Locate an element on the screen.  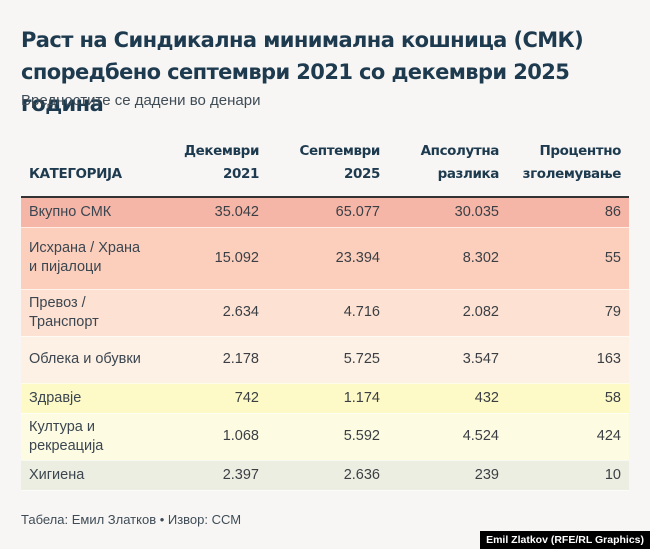
cell-diff: 239 is located at coordinates (486, 474).